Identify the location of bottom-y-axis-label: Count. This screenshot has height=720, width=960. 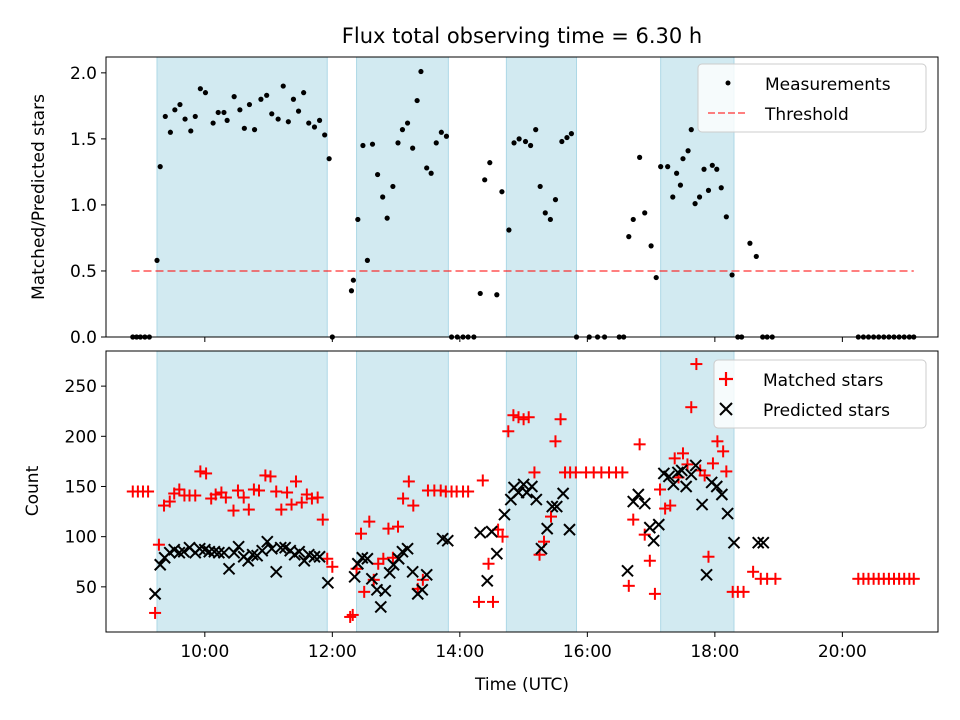
(33, 490).